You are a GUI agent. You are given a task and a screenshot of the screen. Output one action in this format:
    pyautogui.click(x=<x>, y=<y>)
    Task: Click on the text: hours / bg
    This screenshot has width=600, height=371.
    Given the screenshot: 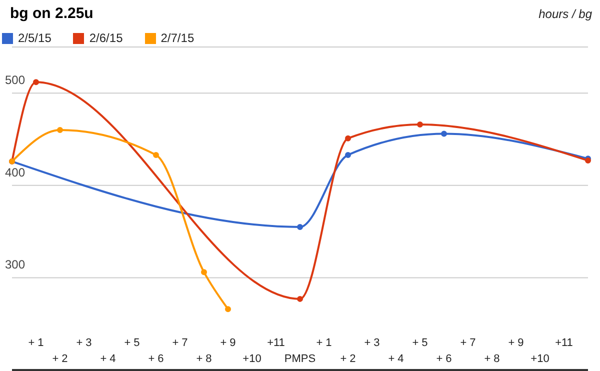 What is the action you would take?
    pyautogui.click(x=565, y=14)
    